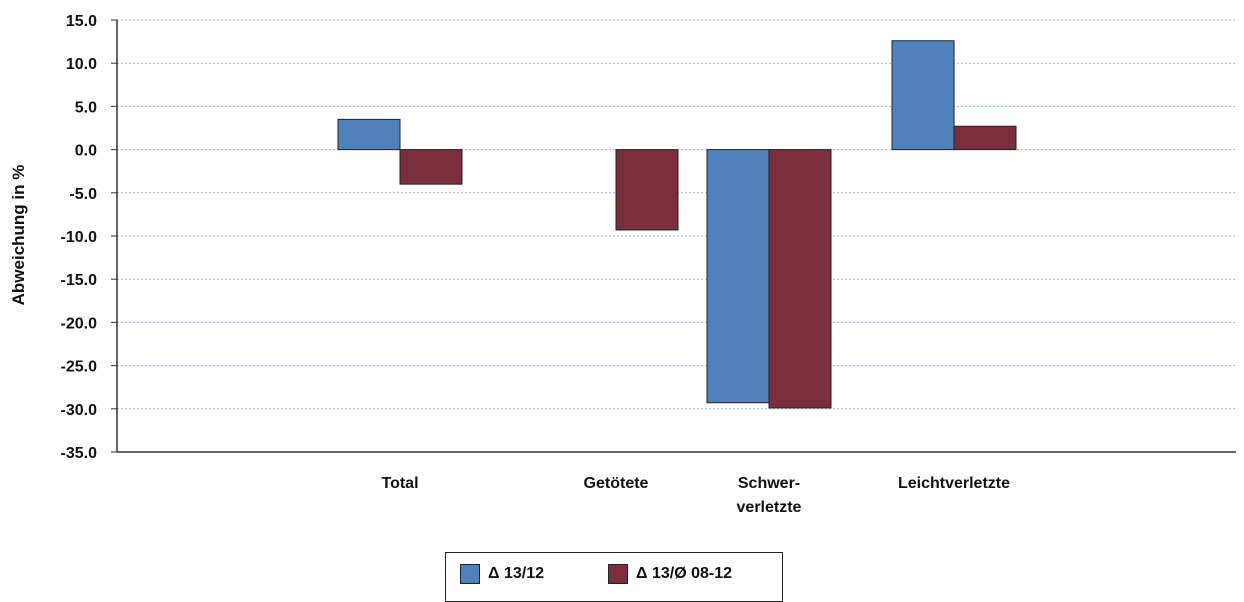  I want to click on y-tick-label: 0.0, so click(86, 151).